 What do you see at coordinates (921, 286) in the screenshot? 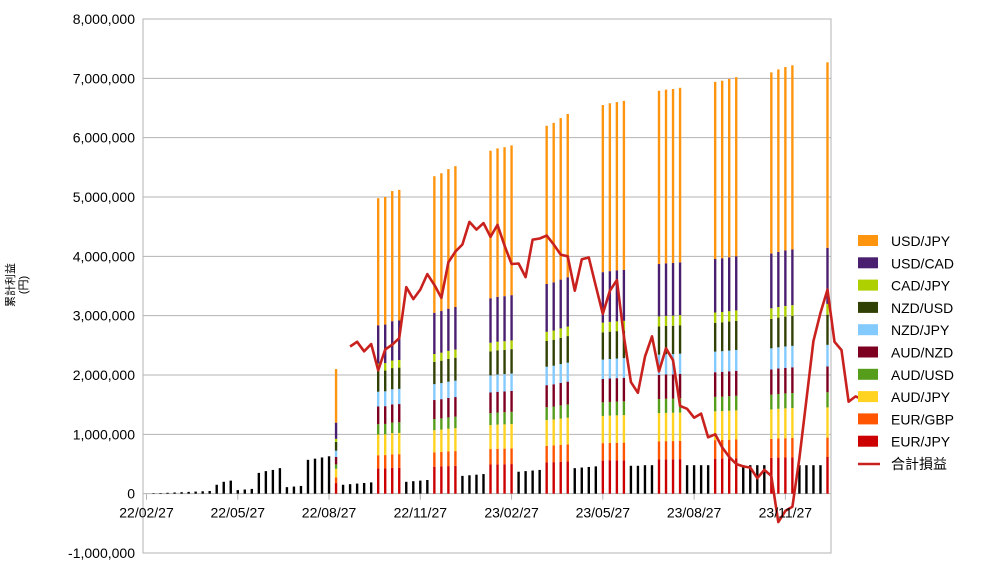
I see `legend-label: CAD/JPY` at bounding box center [921, 286].